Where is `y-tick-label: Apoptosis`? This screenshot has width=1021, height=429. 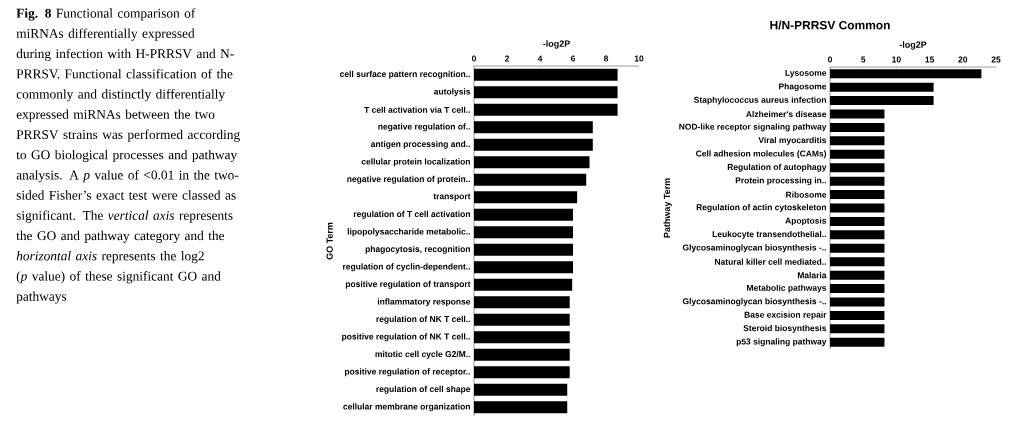 y-tick-label: Apoptosis is located at coordinates (806, 221).